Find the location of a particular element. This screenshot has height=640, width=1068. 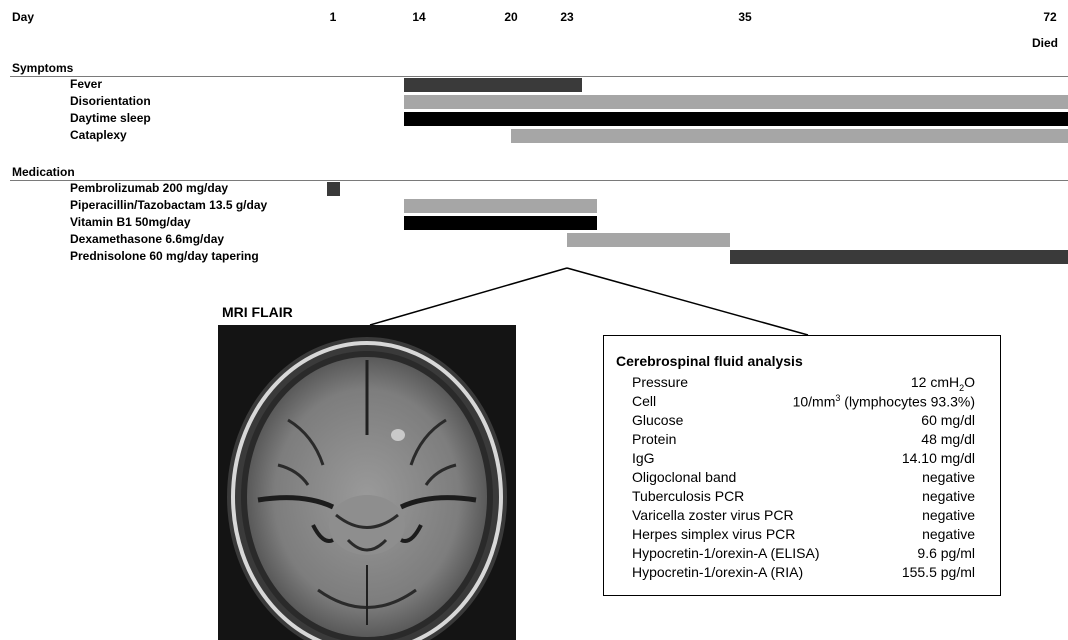

medication-label: Piperacillin/Tazobactam 13.5 g/day is located at coordinates (169, 205).